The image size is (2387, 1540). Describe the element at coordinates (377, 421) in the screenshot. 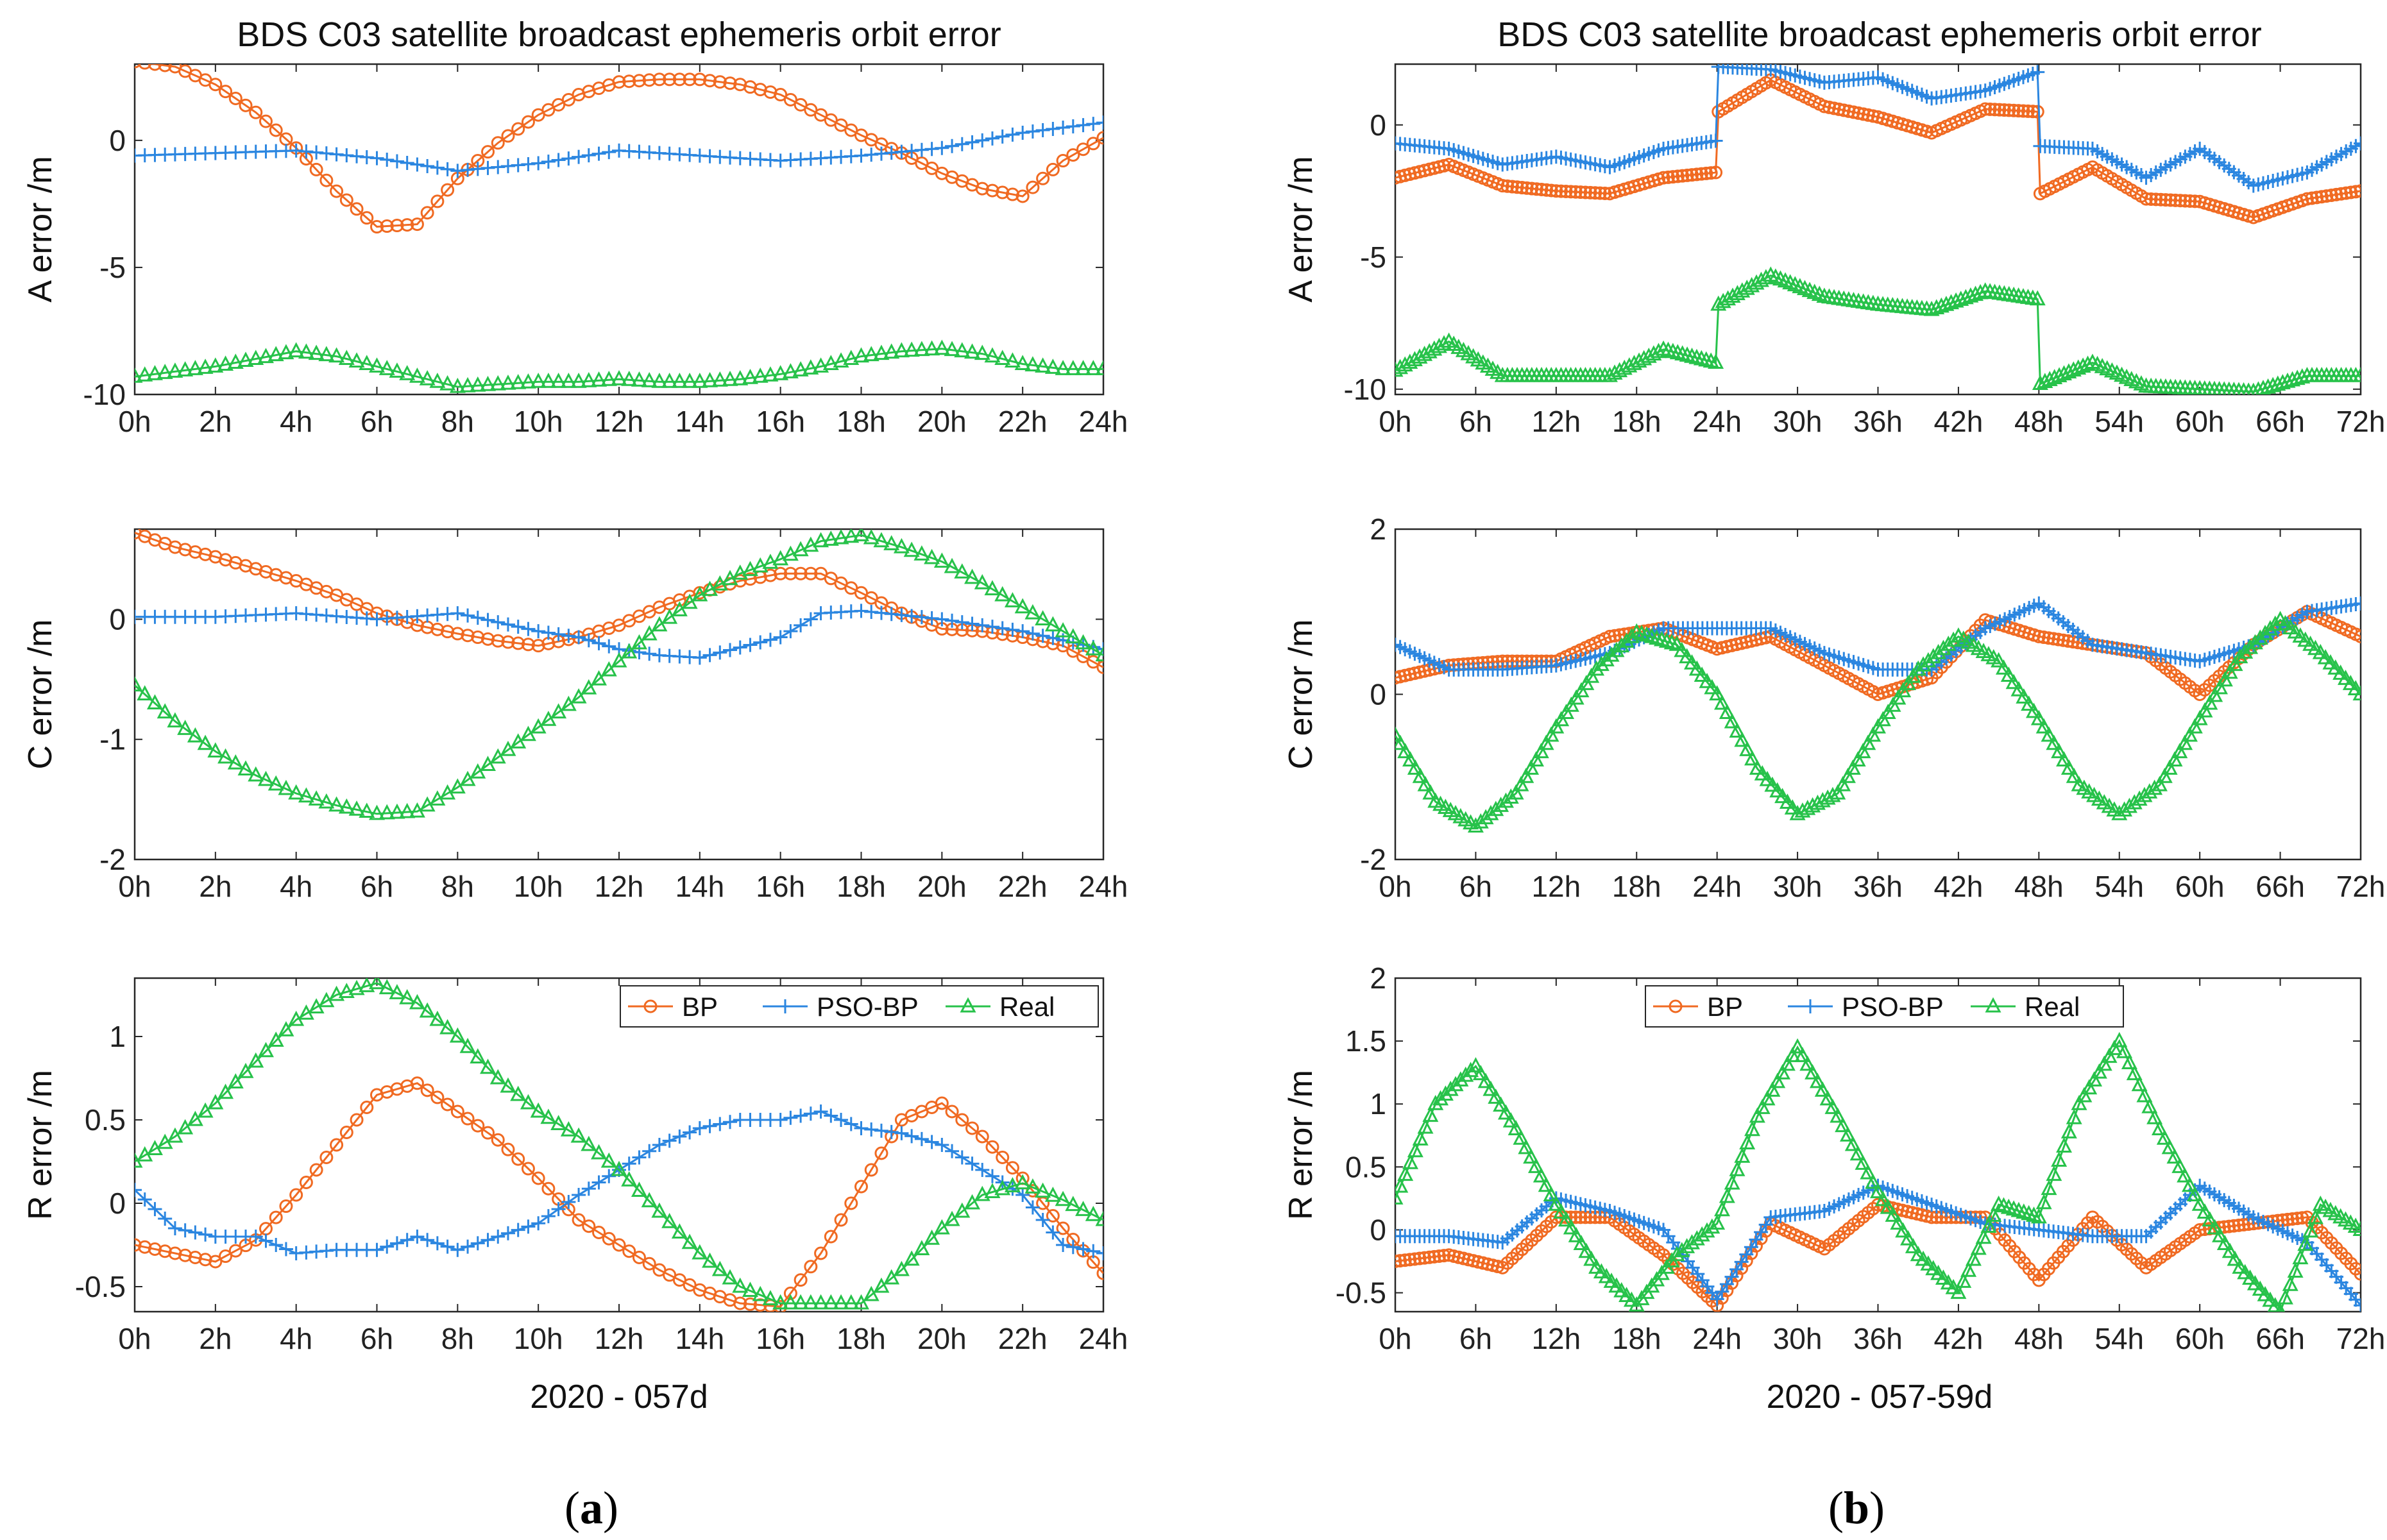

I see `x-tick-label: 6h` at that location.